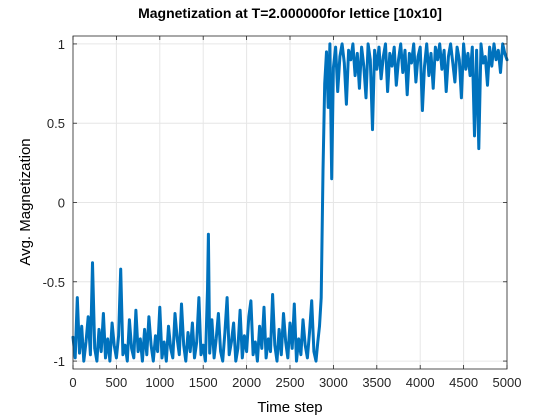 This screenshot has height=420, width=560. What do you see at coordinates (61, 203) in the screenshot?
I see `y-tick-label: 0` at bounding box center [61, 203].